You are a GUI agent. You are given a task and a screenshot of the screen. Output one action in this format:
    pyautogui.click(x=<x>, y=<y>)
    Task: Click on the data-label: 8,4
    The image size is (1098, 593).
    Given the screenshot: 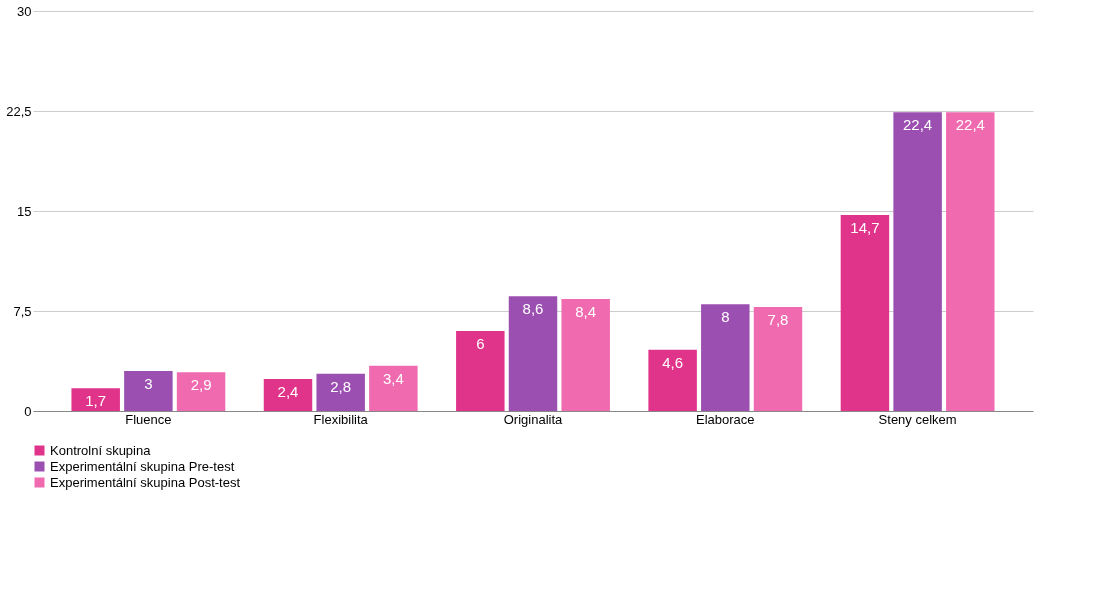 What is the action you would take?
    pyautogui.click(x=586, y=311)
    